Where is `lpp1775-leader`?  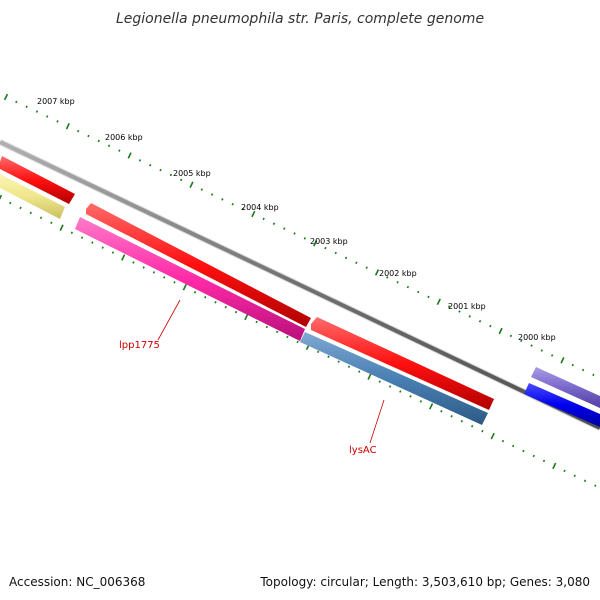
lpp1775-leader is located at coordinates (169, 320).